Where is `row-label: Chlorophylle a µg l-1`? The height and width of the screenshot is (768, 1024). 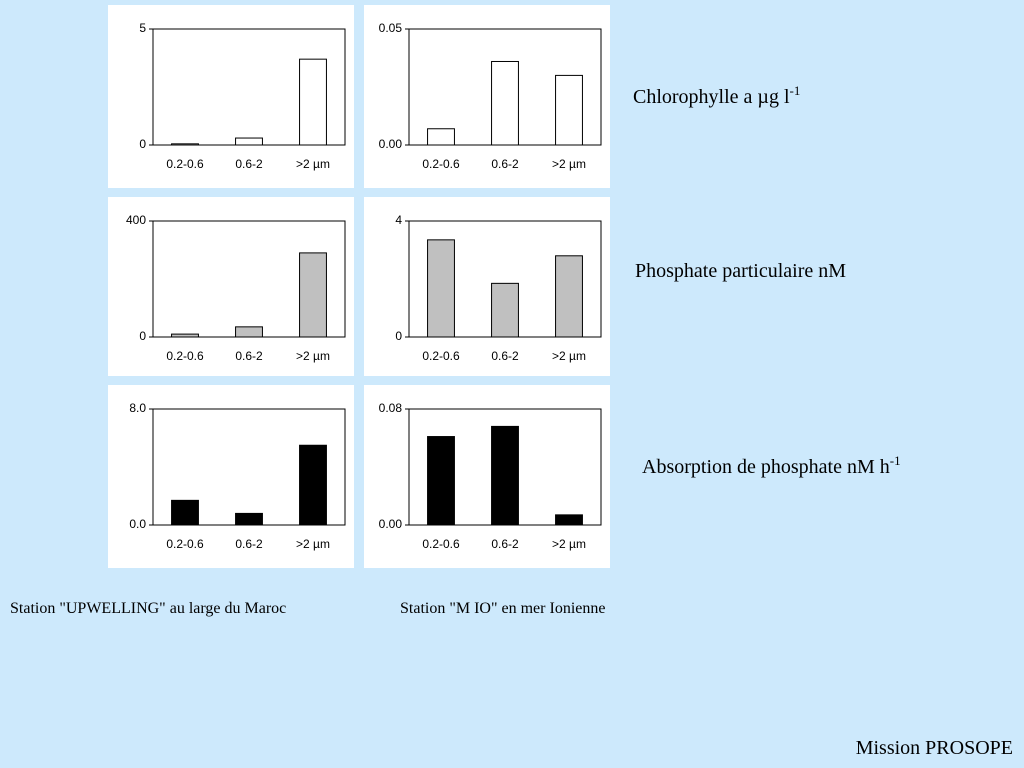 row-label: Chlorophylle a µg l-1 is located at coordinates (716, 95).